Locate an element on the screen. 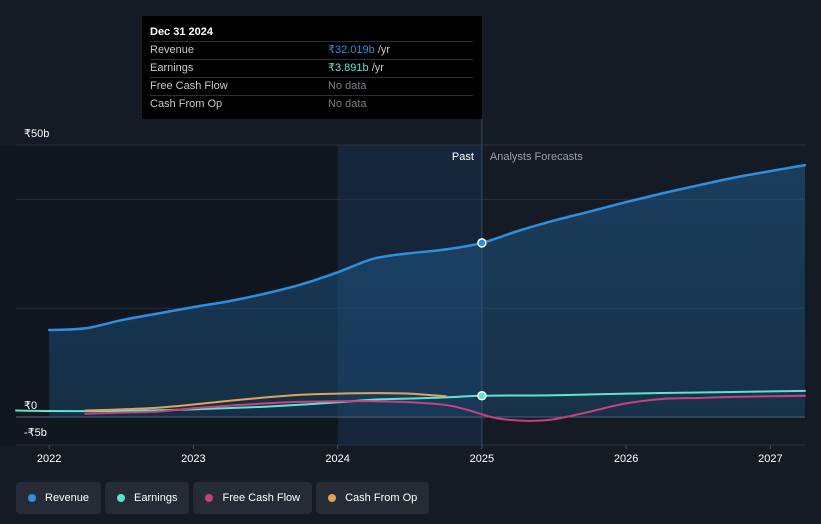 Image resolution: width=821 pixels, height=524 pixels. earnings-marker is located at coordinates (482, 396).